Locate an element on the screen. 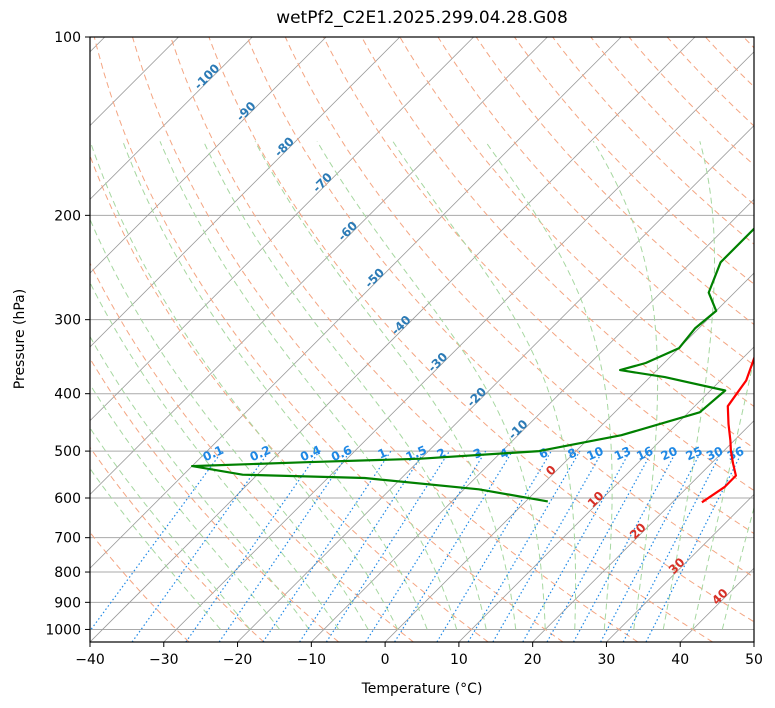  y-tick-label: 600 is located at coordinates (67, 499).